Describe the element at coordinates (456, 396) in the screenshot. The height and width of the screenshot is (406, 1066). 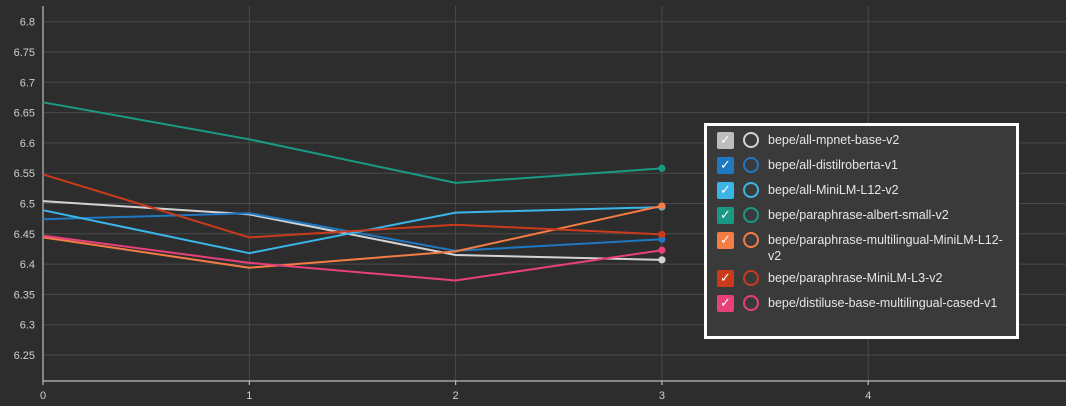
I see `x-tick-label: 2` at that location.